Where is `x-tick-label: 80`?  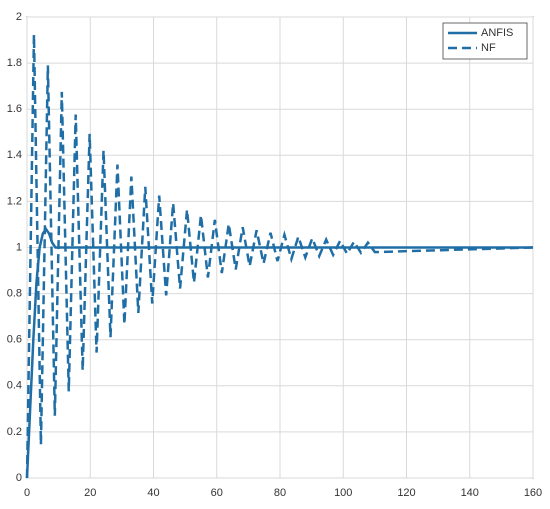 x-tick-label: 80 is located at coordinates (280, 493).